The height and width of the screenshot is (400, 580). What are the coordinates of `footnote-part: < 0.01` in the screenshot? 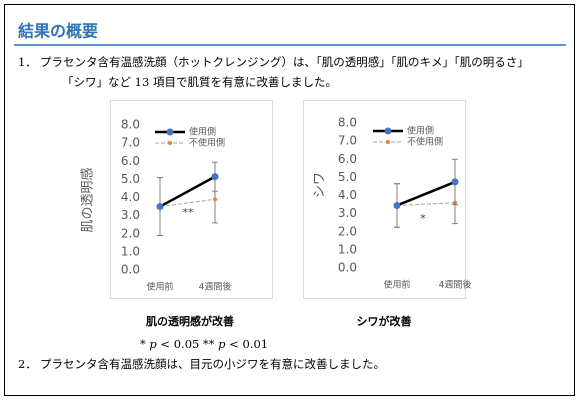 It's located at (247, 344).